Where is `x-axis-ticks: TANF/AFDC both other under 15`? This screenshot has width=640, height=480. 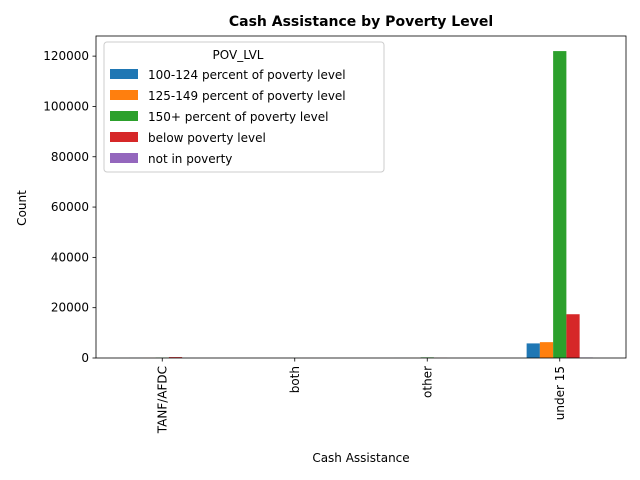
x-axis-ticks: TANF/AFDC both other under 15 is located at coordinates (361, 396).